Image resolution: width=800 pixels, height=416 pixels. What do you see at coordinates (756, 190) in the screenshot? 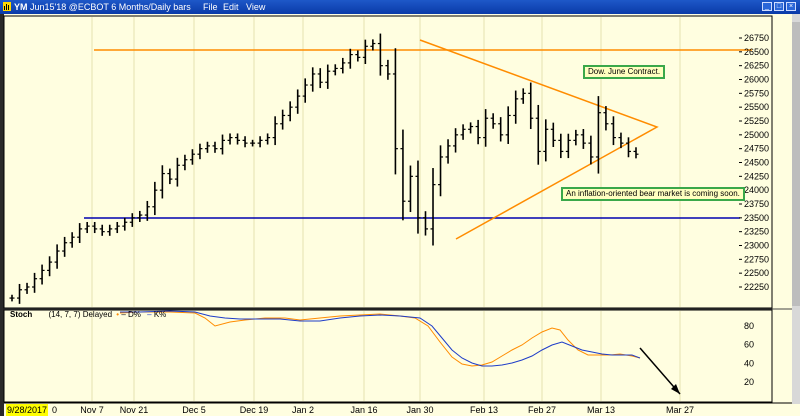
I see `price-tick-label: 24000` at bounding box center [756, 190].